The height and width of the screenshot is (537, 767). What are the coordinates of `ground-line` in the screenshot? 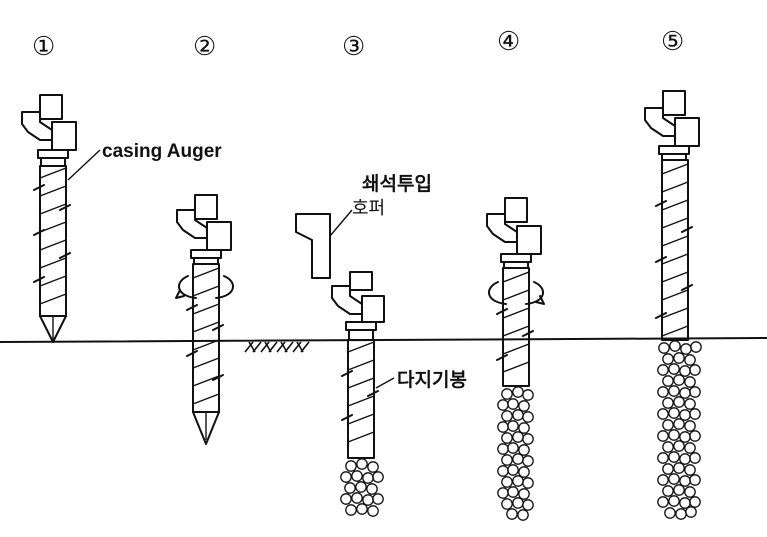 It's located at (383, 340).